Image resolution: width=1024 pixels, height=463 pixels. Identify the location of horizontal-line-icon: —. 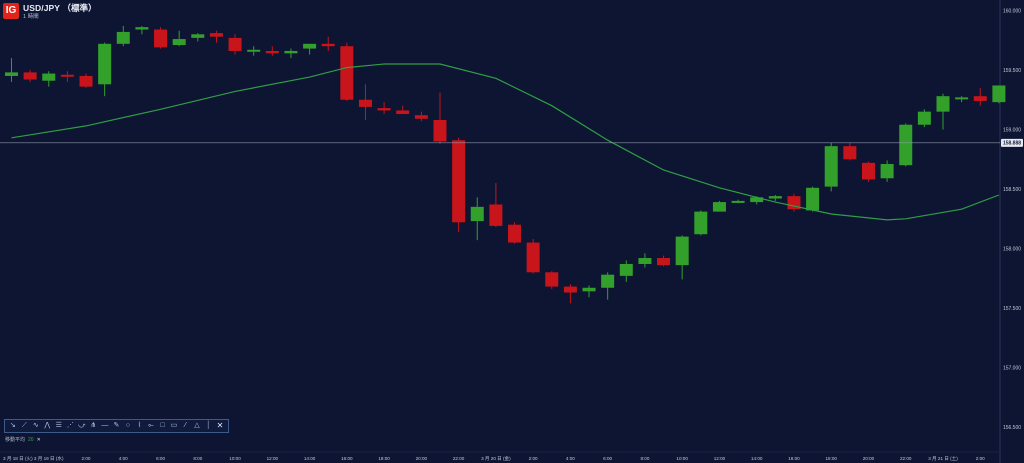
(105, 425).